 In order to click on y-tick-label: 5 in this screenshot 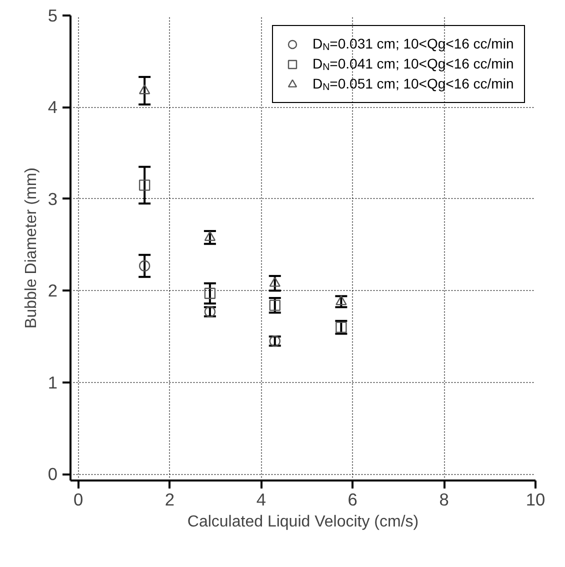, I will do `click(53, 16)`.